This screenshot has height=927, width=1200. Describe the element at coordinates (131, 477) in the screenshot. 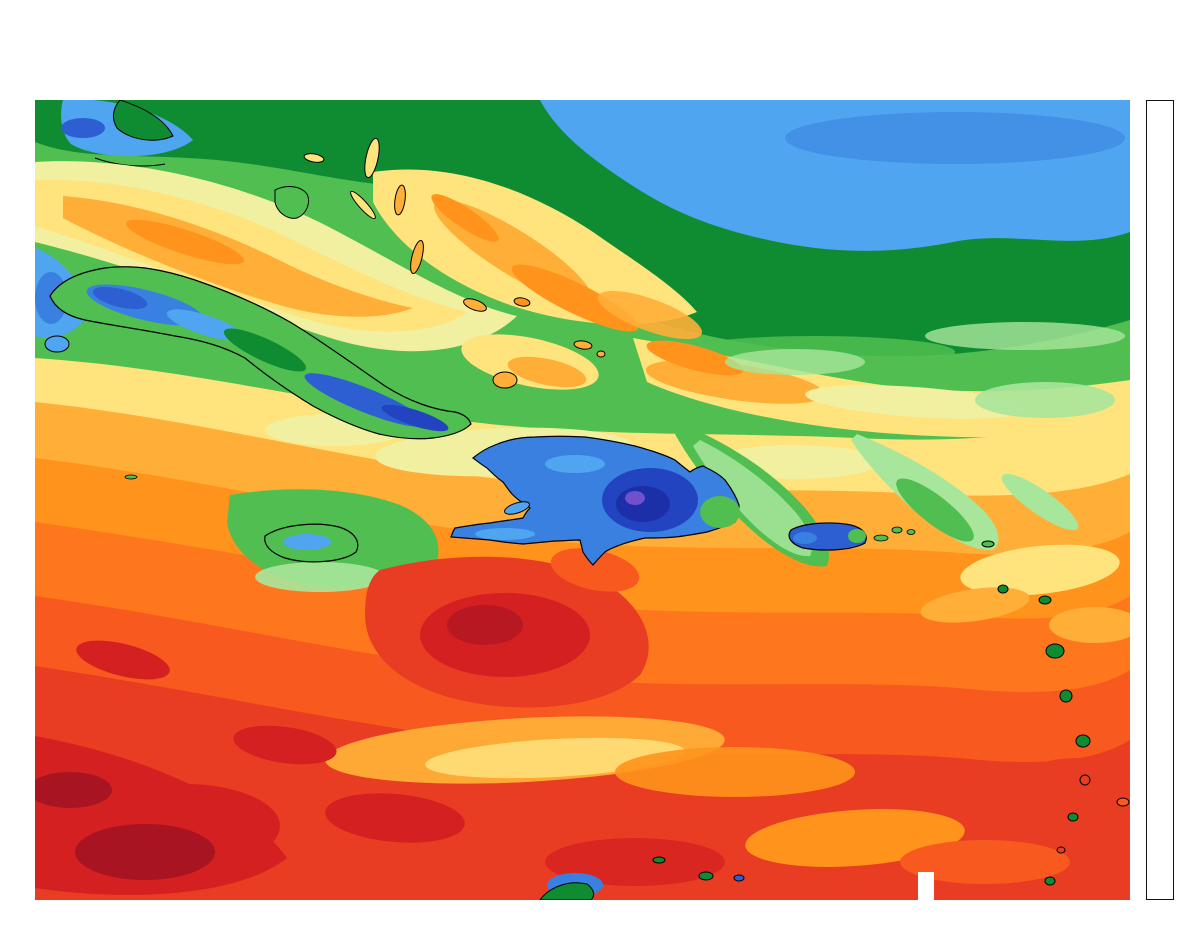

I see `cayman-island` at that location.